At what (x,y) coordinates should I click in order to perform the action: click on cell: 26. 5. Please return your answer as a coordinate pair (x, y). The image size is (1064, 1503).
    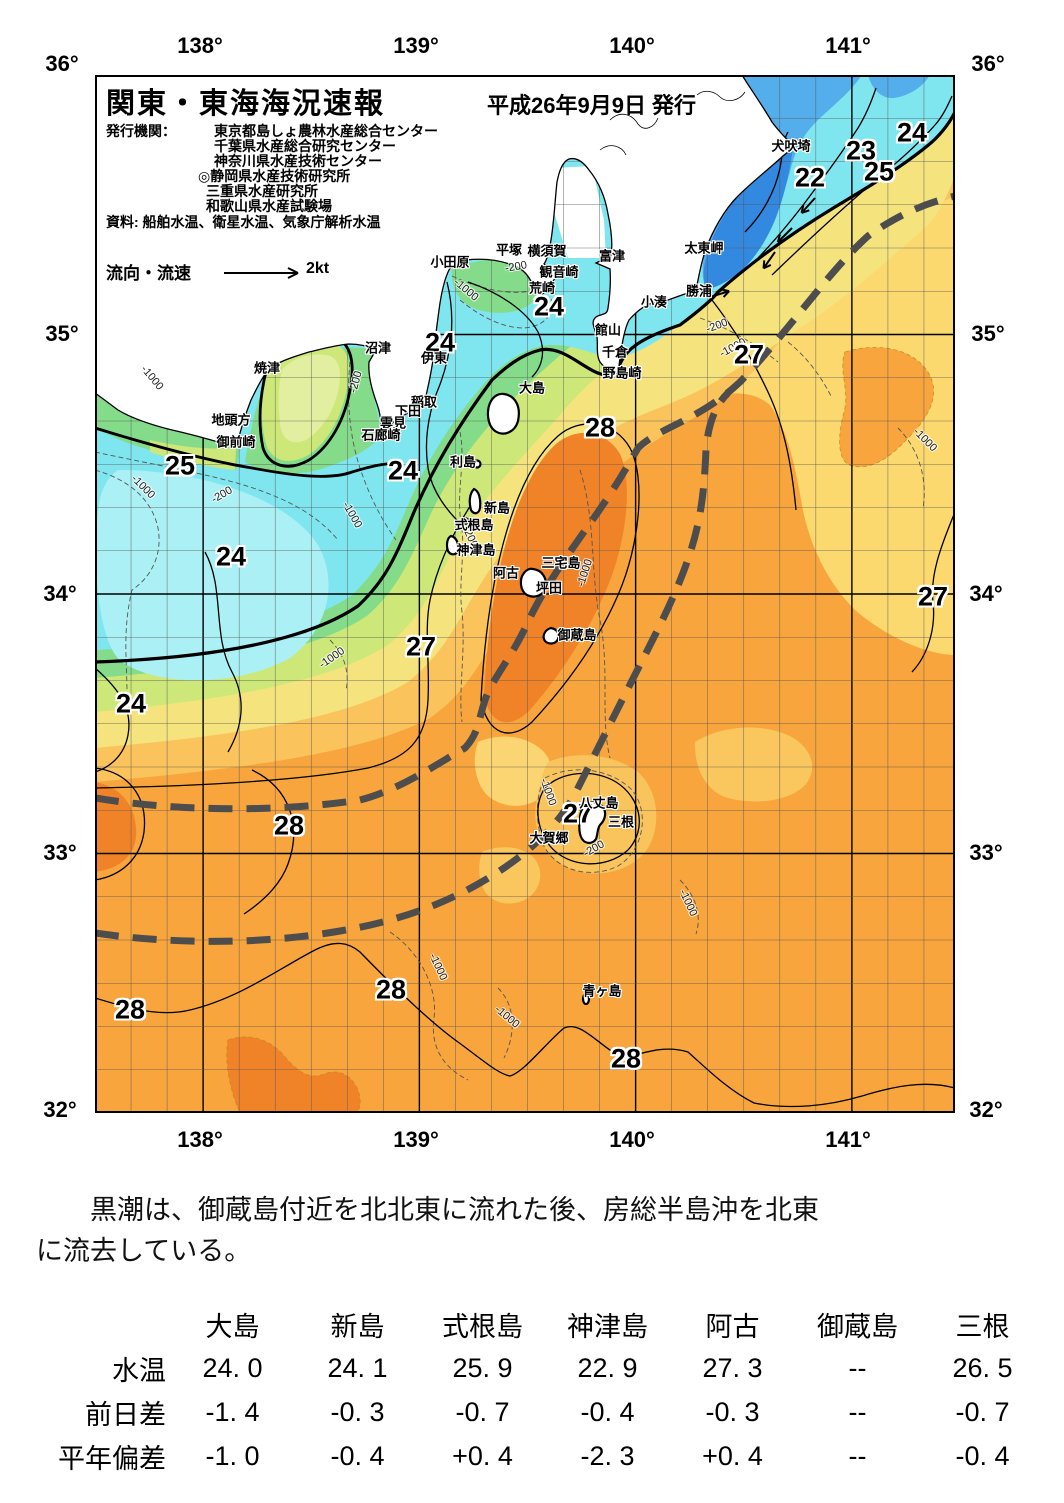
    Looking at the image, I should click on (982, 1367).